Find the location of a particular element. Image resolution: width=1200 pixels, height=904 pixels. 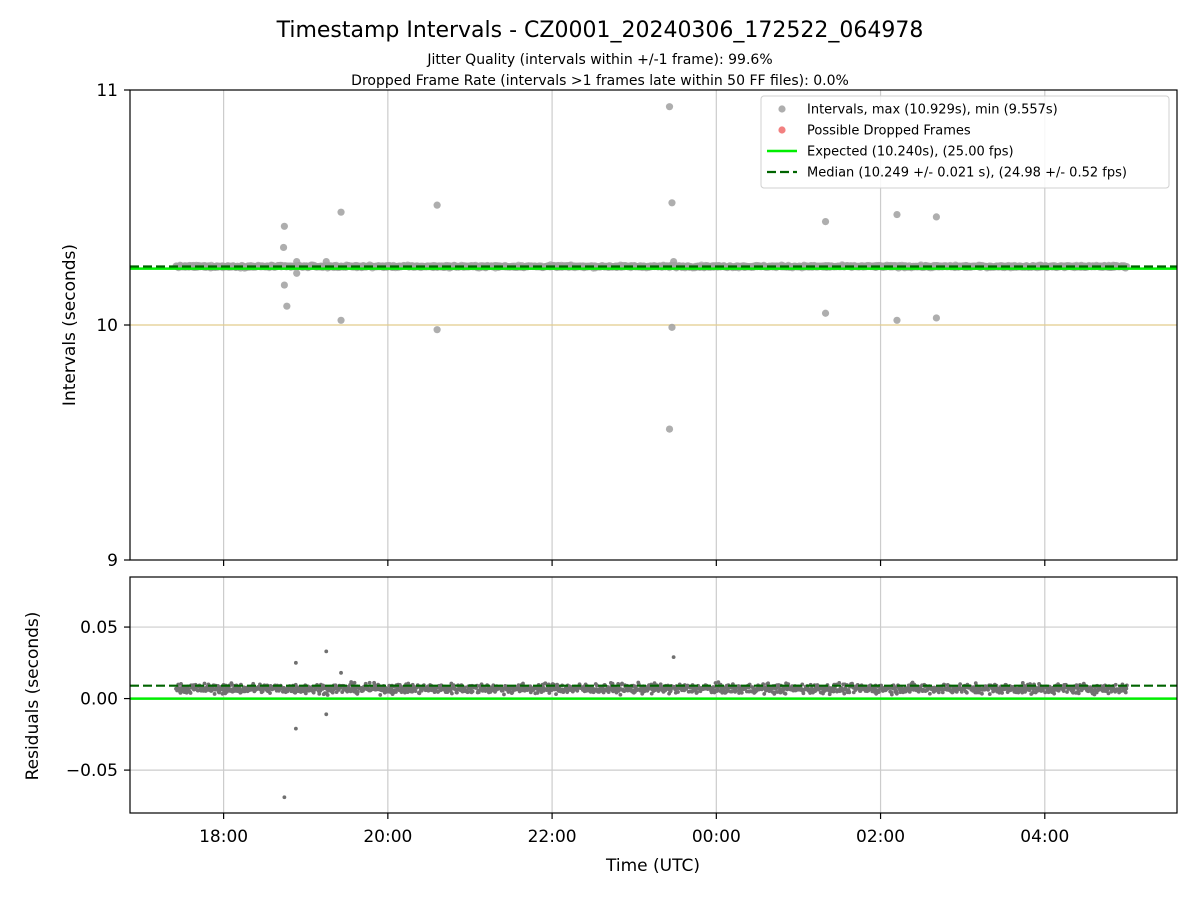

residuals-y-ticks: 0.05 0.00 −0.05 is located at coordinates (98, 699).